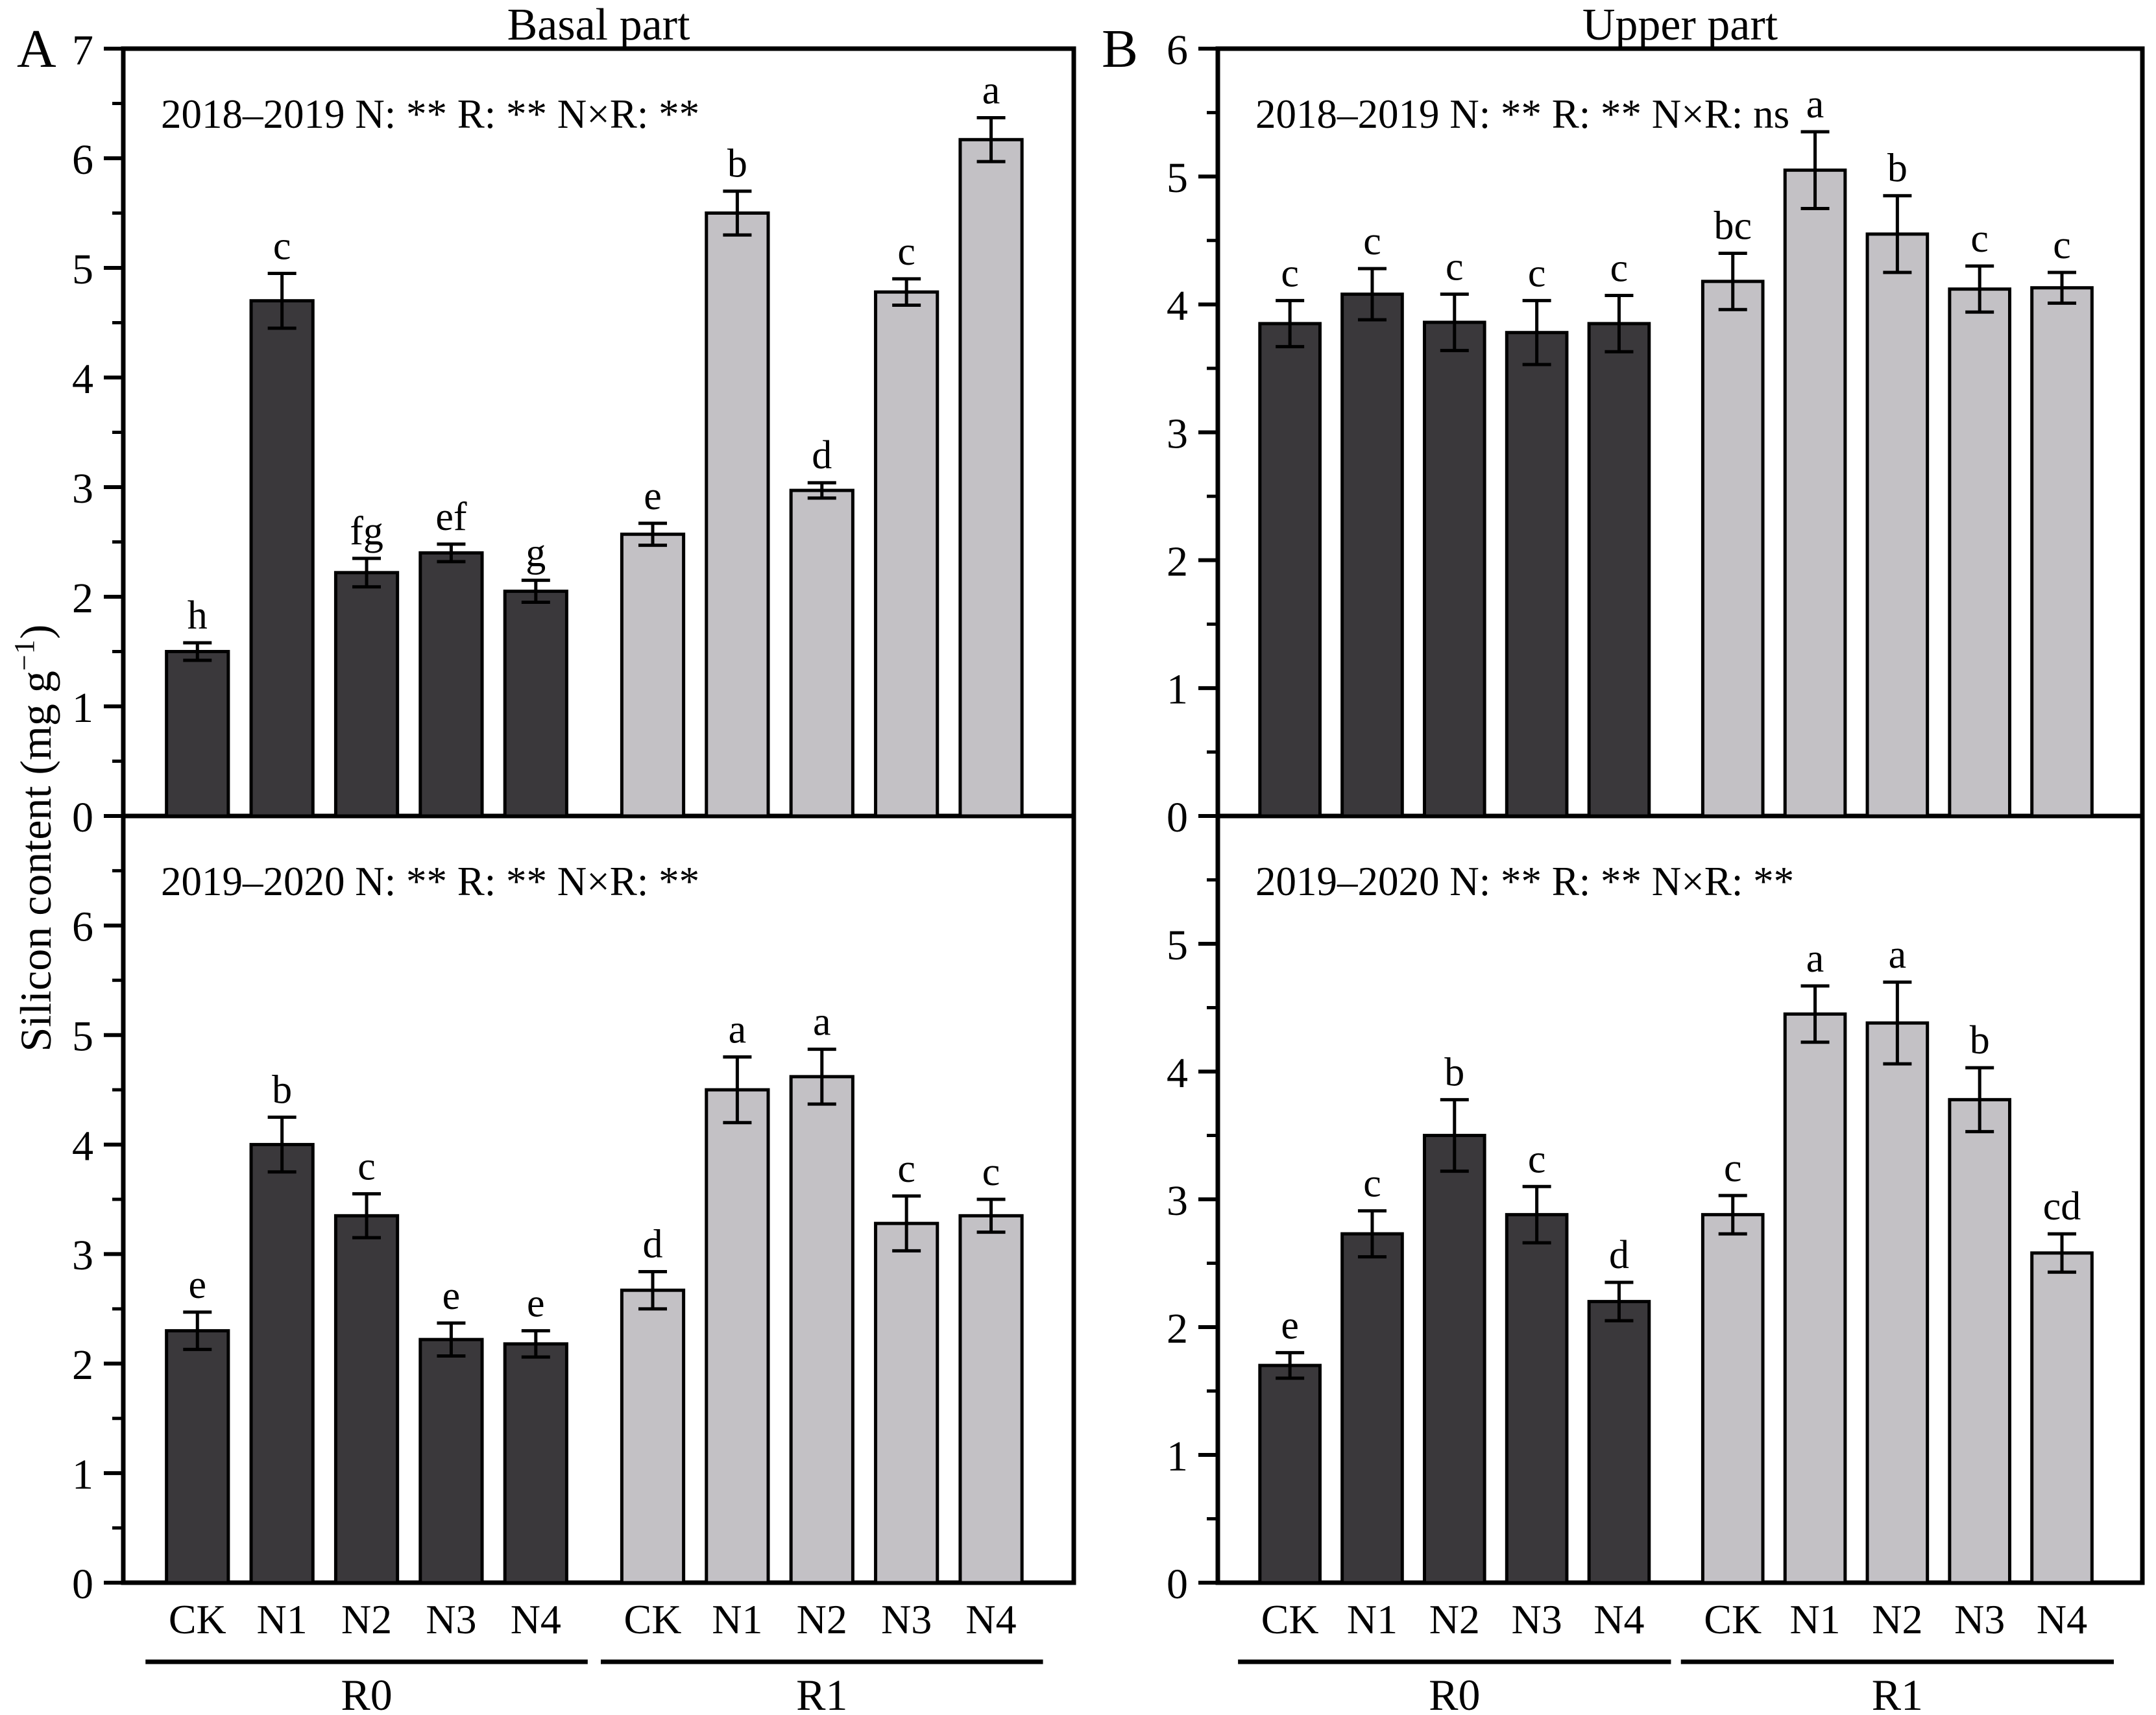  I want to click on bar-basal-2018-2019-R1-N1, so click(737, 514).